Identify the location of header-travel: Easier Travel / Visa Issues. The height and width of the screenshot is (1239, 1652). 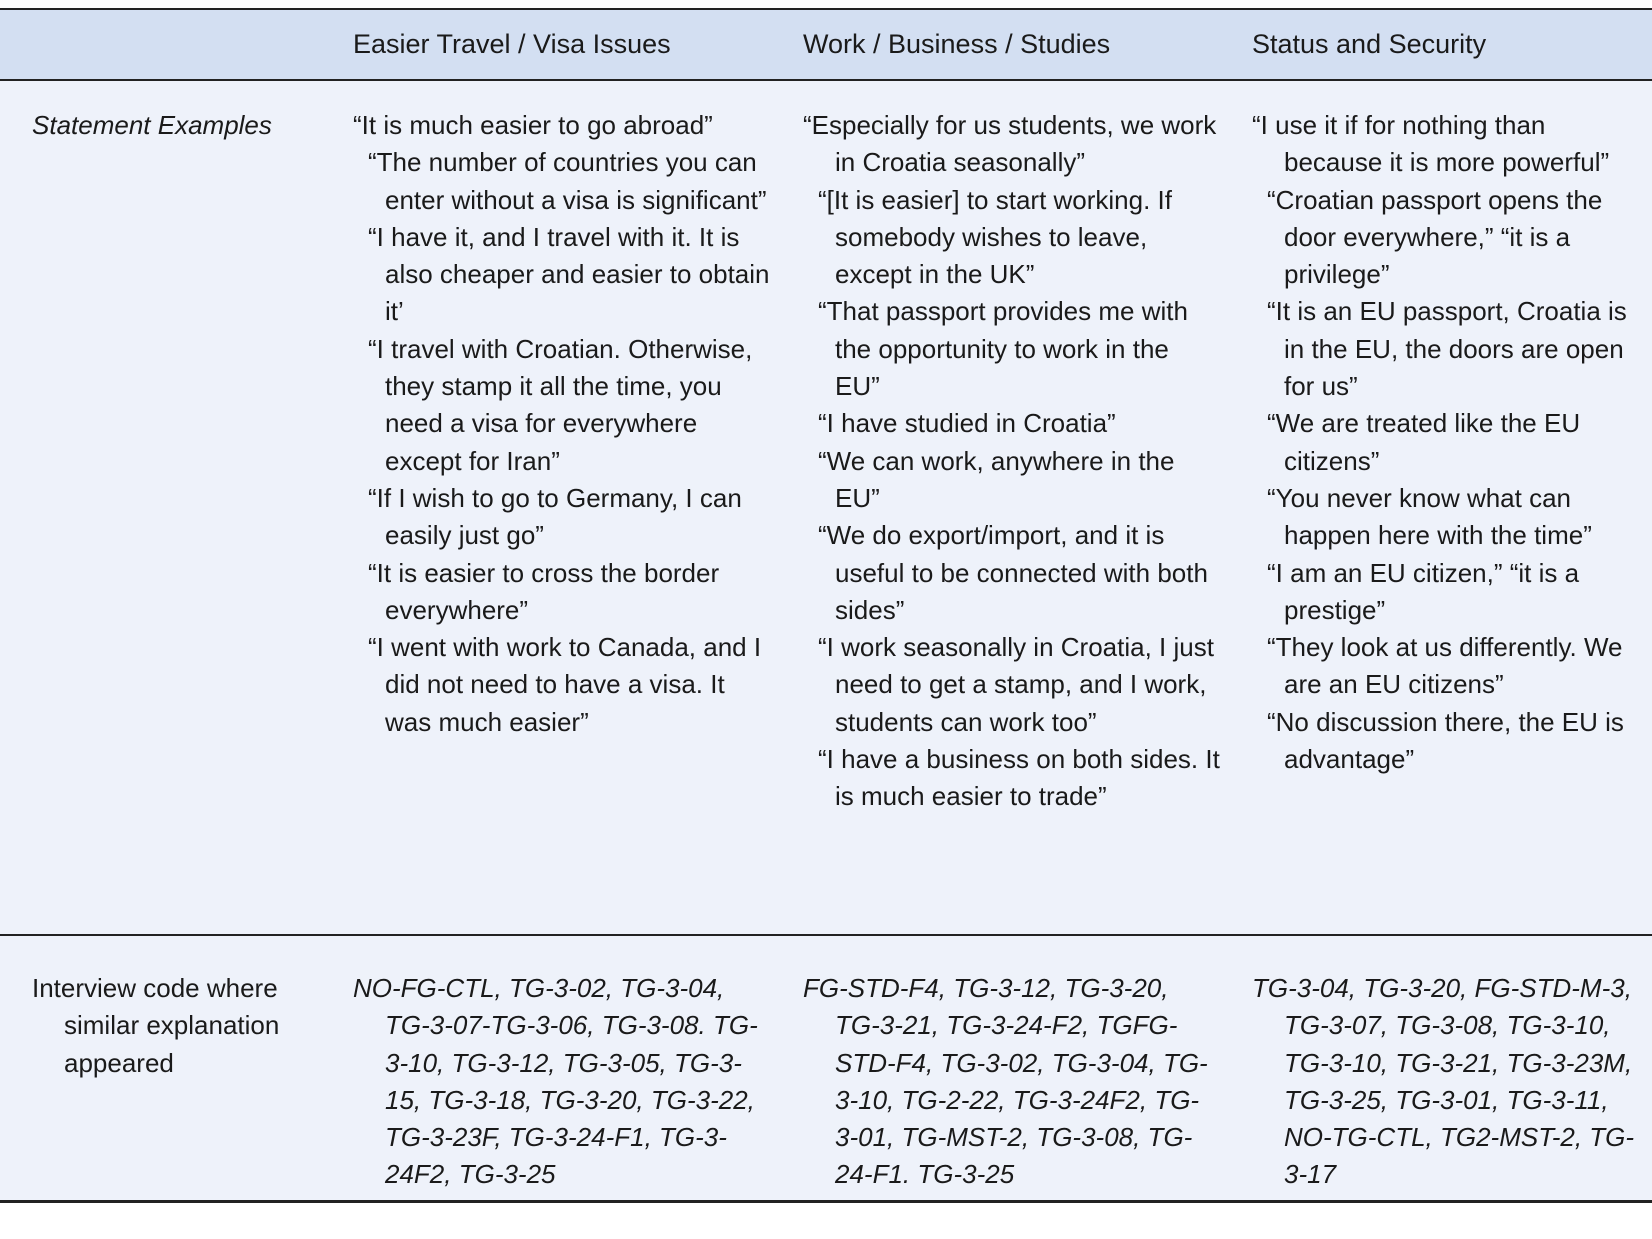
(512, 44).